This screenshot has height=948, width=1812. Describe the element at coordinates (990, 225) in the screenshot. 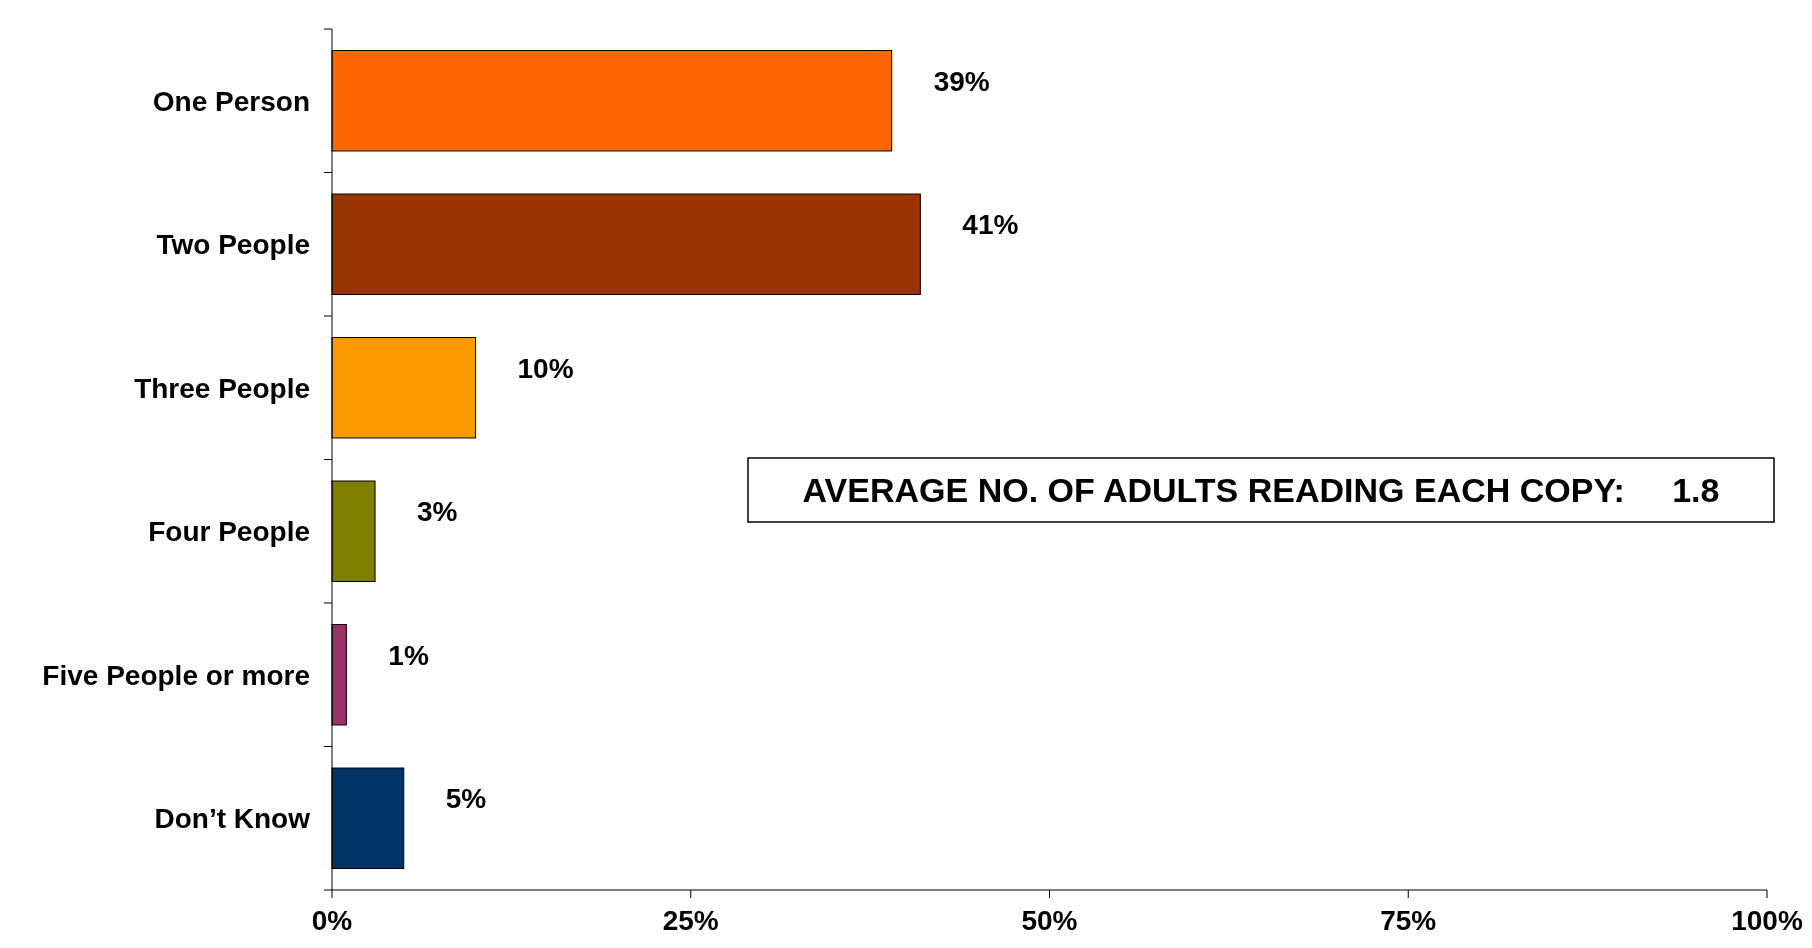

I see `data-label: 41%` at that location.